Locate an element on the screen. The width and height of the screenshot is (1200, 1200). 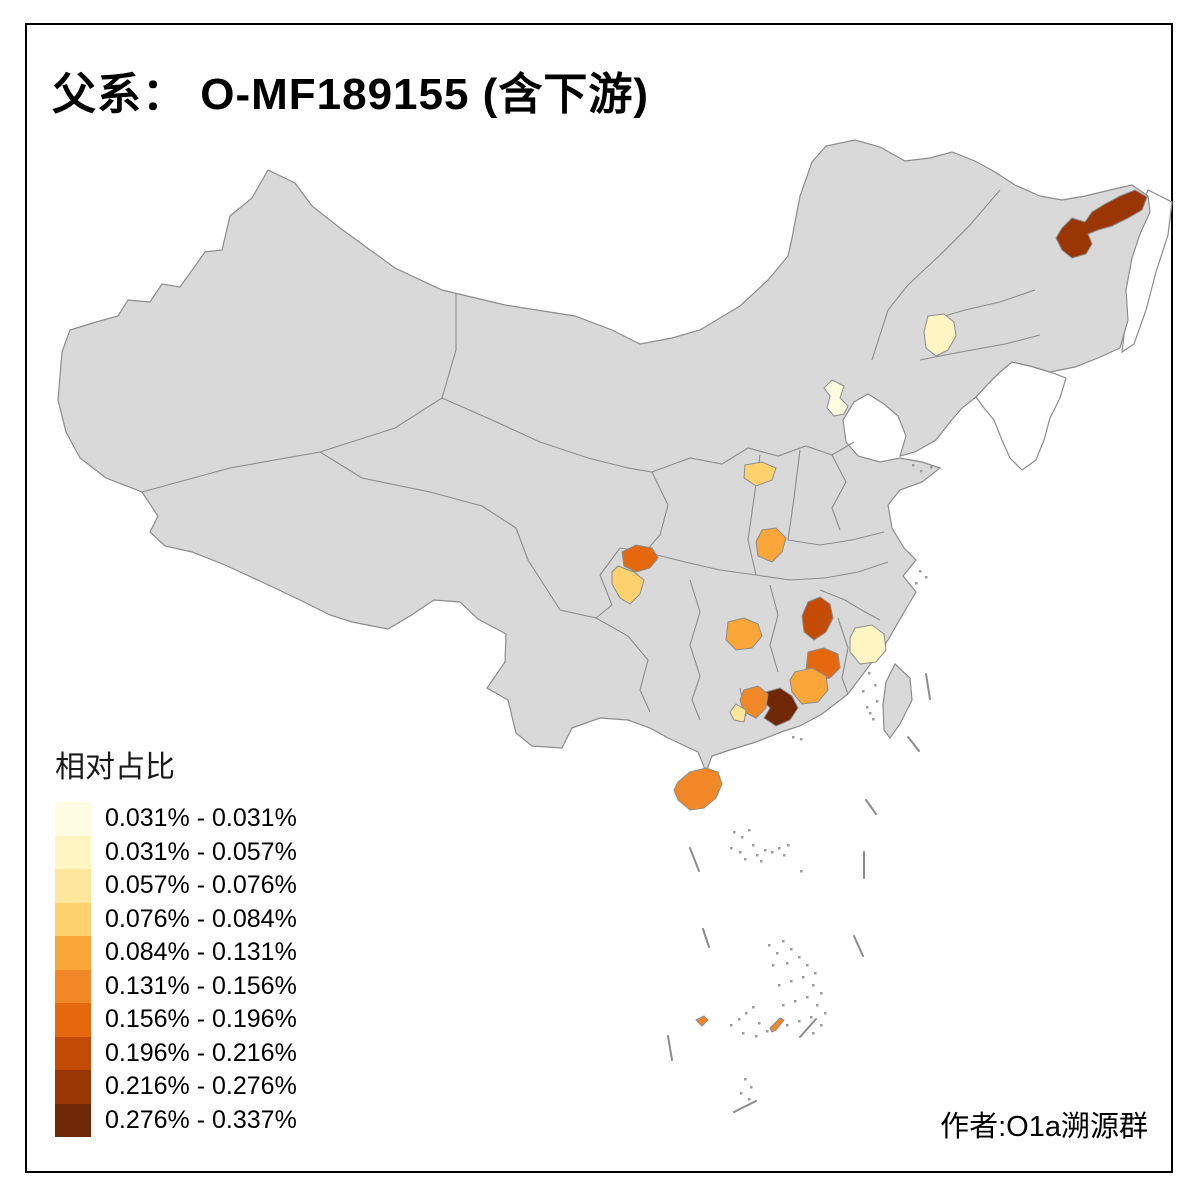
legend-row: 0.057% - 0.076% is located at coordinates (176, 886).